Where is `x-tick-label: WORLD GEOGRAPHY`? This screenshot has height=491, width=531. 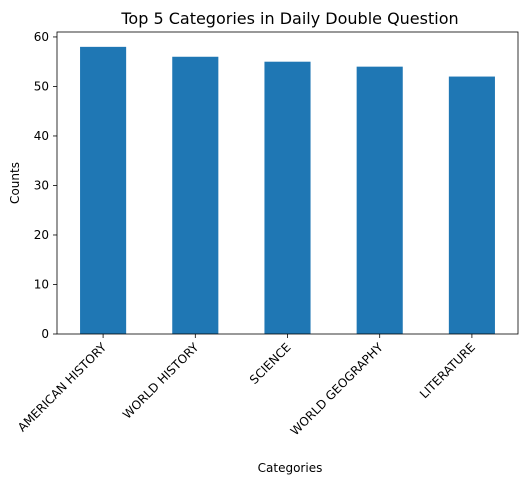
x-tick-label: WORLD GEOGRAPHY is located at coordinates (337, 389).